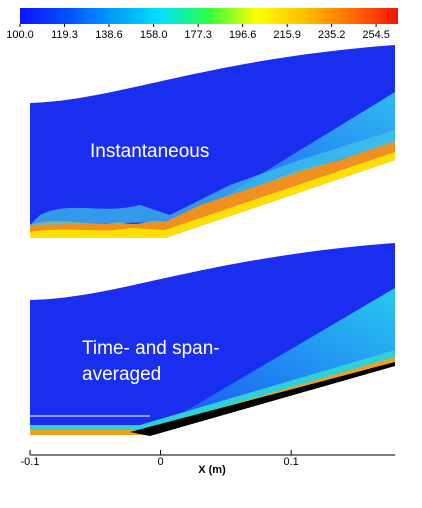  Describe the element at coordinates (198, 35) in the screenshot. I see `colorbar-tick-label: 177.3` at that location.